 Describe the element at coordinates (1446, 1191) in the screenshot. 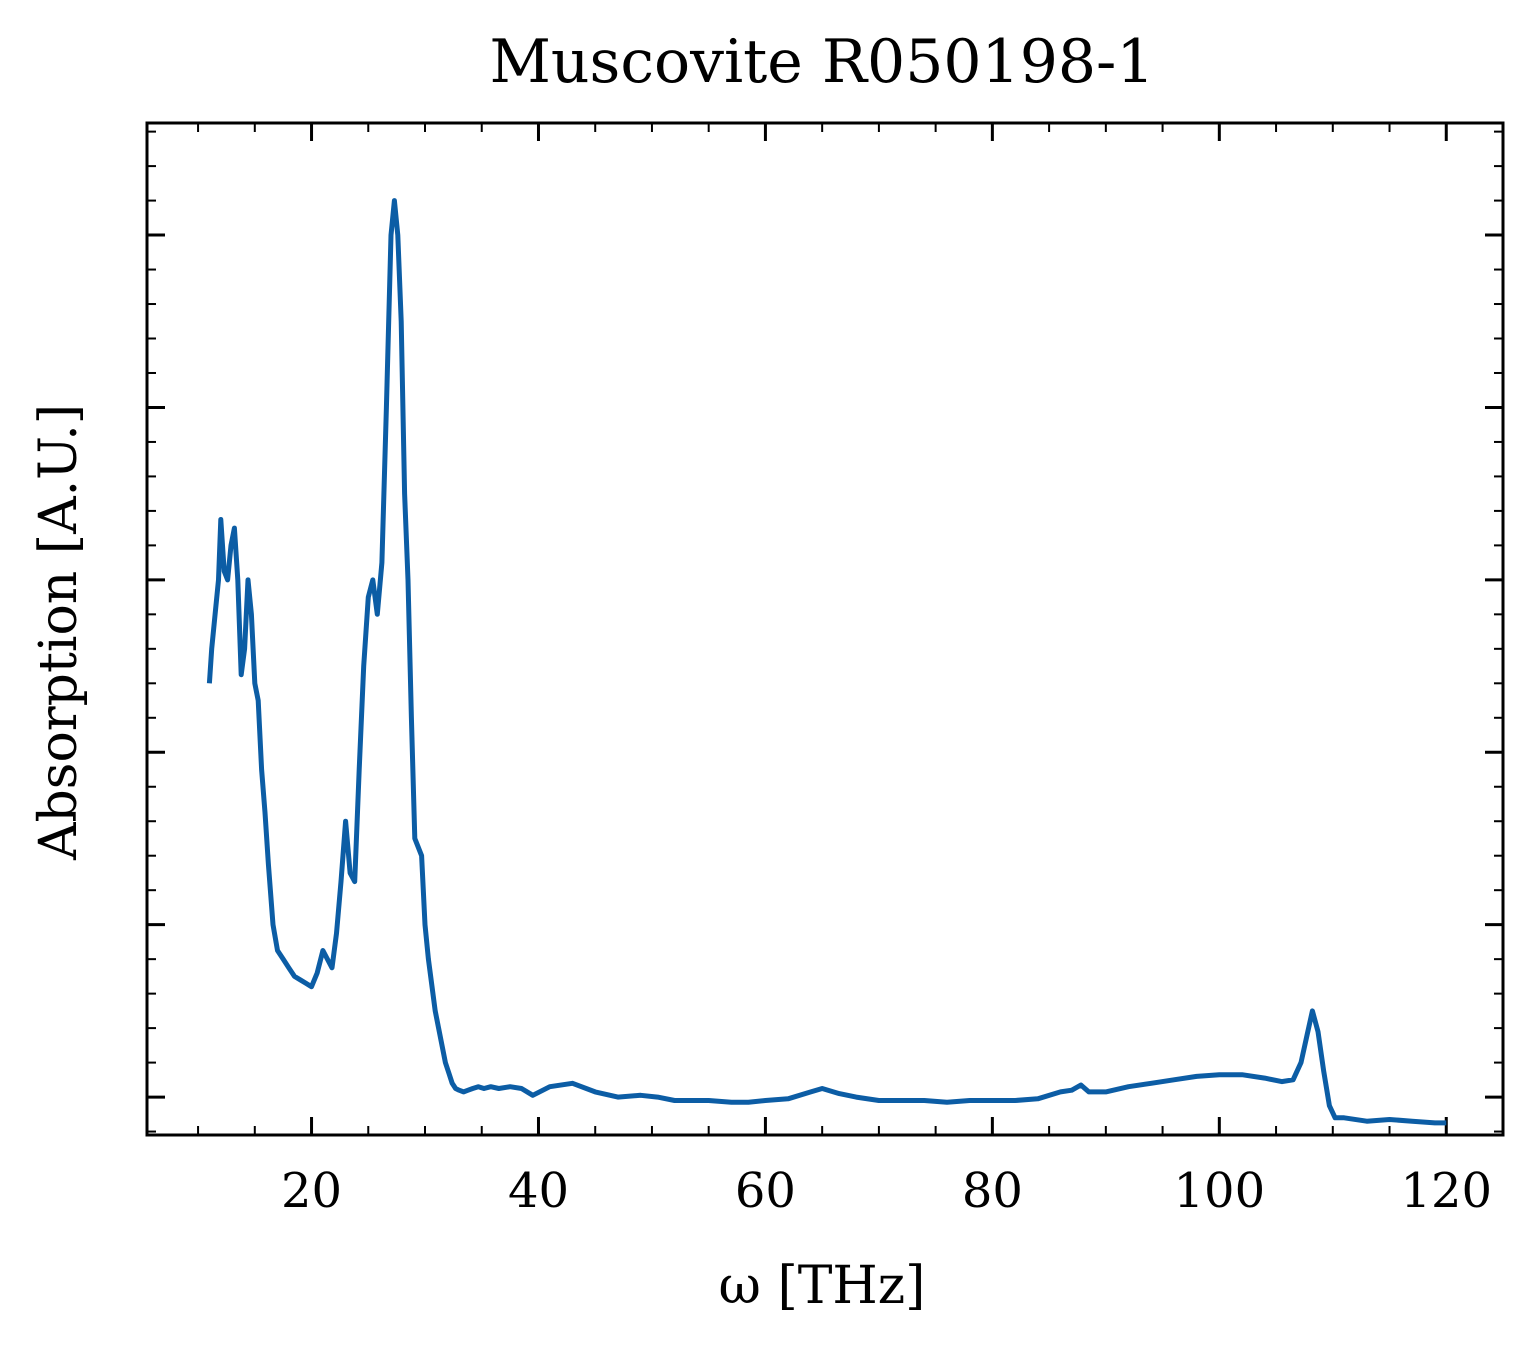

I see `x-tick-label: 120` at that location.